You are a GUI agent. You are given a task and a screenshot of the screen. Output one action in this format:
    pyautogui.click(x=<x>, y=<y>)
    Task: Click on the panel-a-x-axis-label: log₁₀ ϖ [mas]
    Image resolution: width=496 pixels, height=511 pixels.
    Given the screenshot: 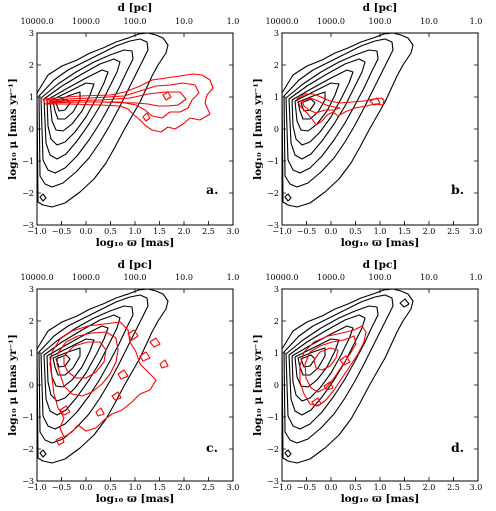 What is the action you would take?
    pyautogui.click(x=135, y=243)
    